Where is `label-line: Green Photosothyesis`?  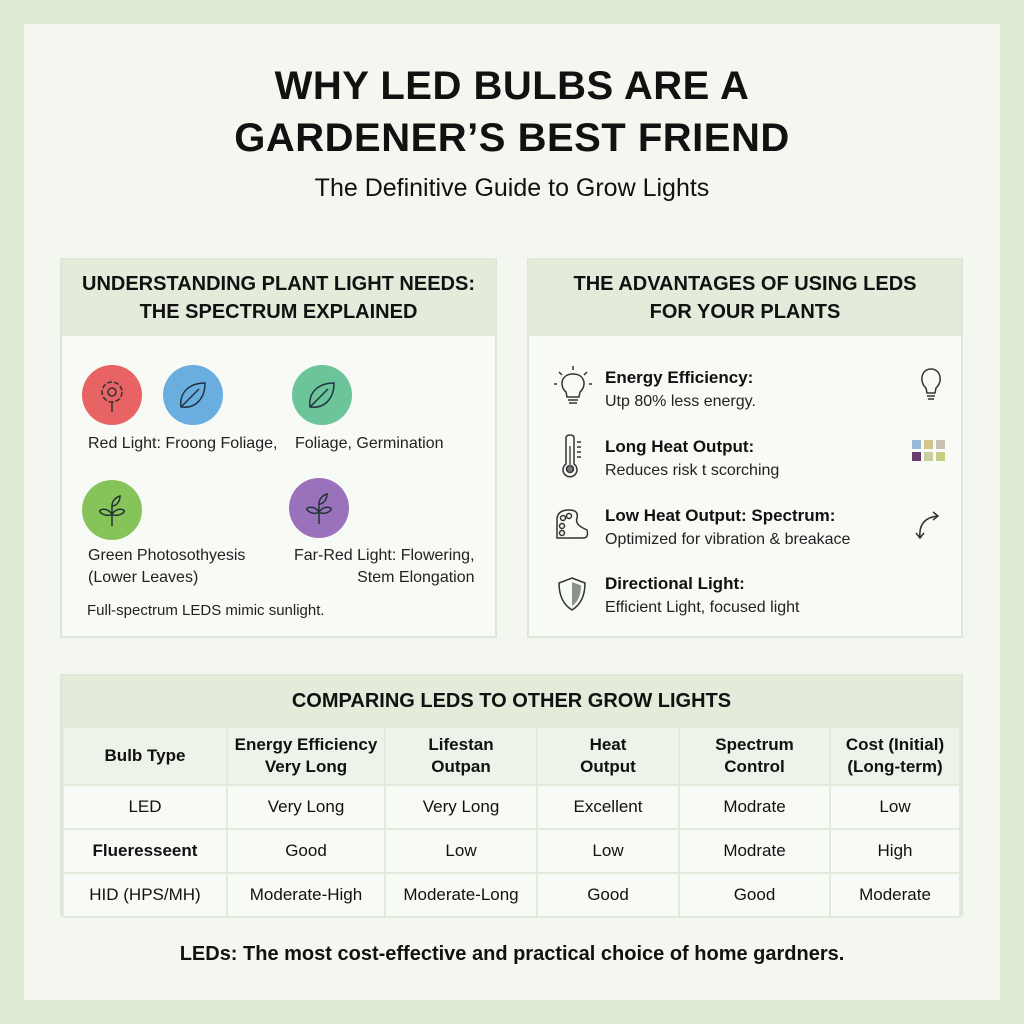 label-line: Green Photosothyesis is located at coordinates (167, 555).